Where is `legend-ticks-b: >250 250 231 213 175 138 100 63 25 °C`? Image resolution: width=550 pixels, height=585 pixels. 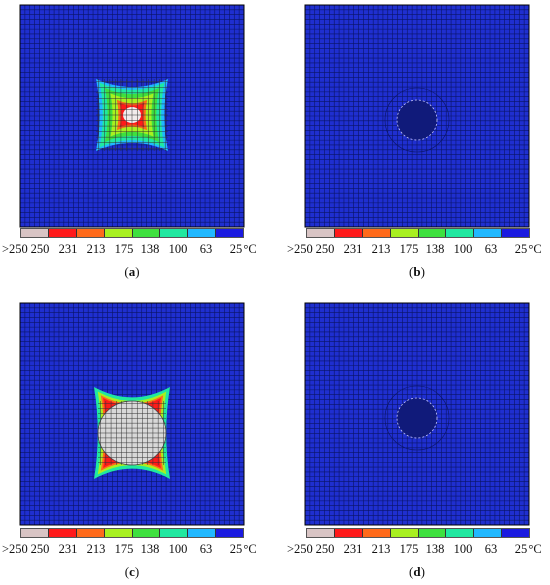
legend-ticks-b: >250 250 231 213 175 138 100 63 25 °C is located at coordinates (417, 250).